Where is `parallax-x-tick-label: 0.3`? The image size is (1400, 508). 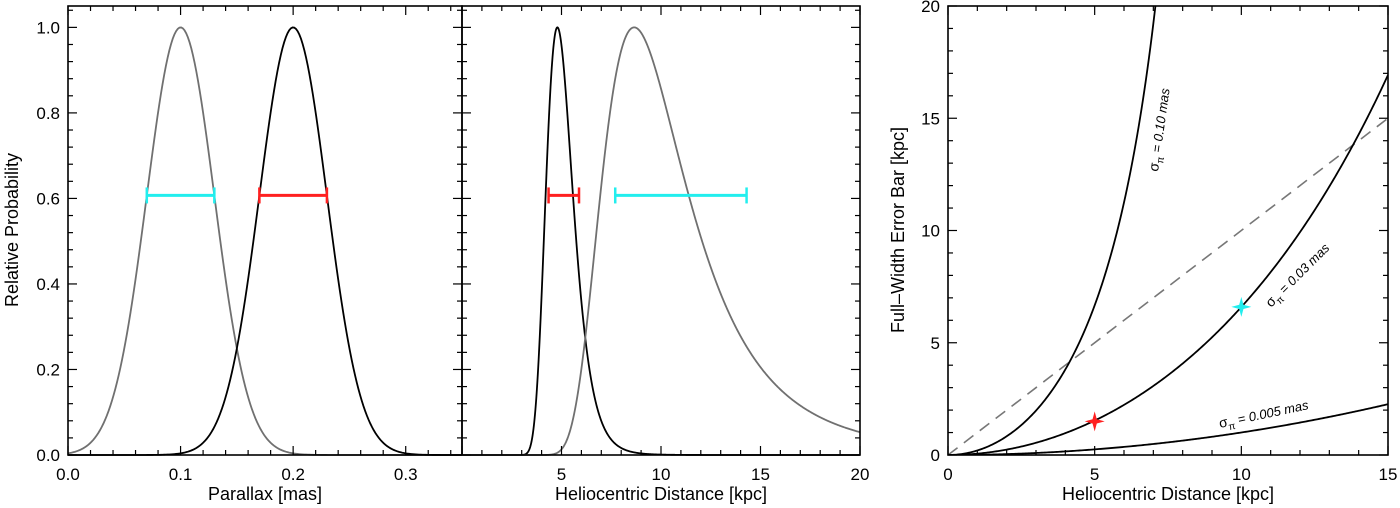 parallax-x-tick-label: 0.3 is located at coordinates (406, 474).